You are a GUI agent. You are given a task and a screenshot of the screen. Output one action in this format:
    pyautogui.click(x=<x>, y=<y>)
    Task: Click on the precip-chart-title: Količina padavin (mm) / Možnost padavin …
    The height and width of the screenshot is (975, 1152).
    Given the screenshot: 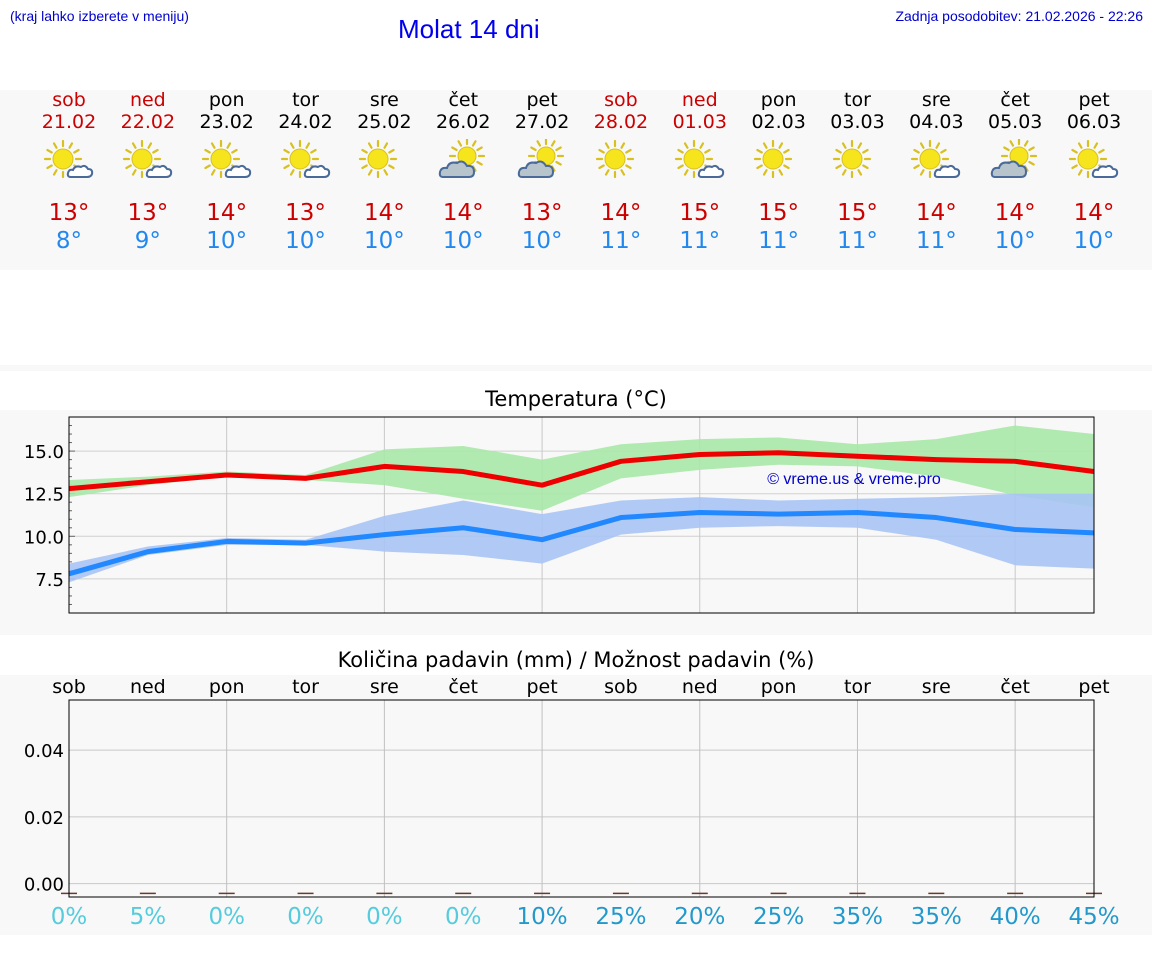 What is the action you would take?
    pyautogui.click(x=576, y=660)
    